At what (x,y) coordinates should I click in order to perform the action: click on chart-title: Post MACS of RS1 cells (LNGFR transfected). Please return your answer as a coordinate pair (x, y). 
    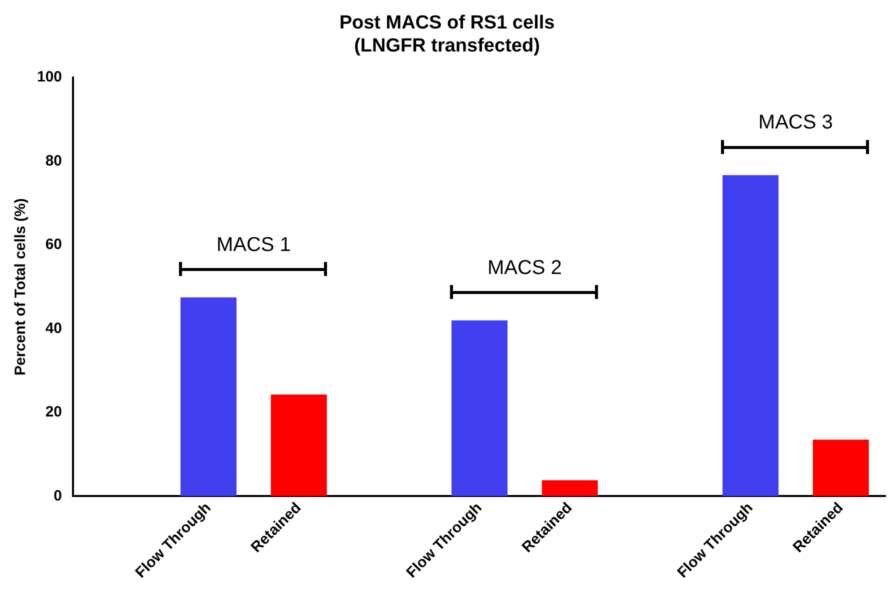
    Looking at the image, I should click on (447, 34).